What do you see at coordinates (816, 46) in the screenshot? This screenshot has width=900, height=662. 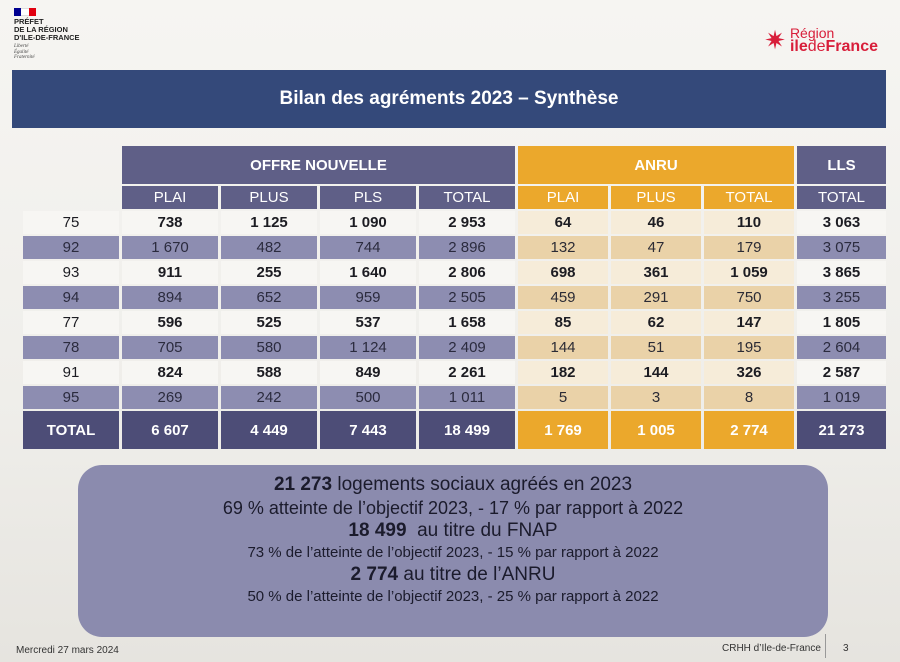 I see `region-logo-de: de` at bounding box center [816, 46].